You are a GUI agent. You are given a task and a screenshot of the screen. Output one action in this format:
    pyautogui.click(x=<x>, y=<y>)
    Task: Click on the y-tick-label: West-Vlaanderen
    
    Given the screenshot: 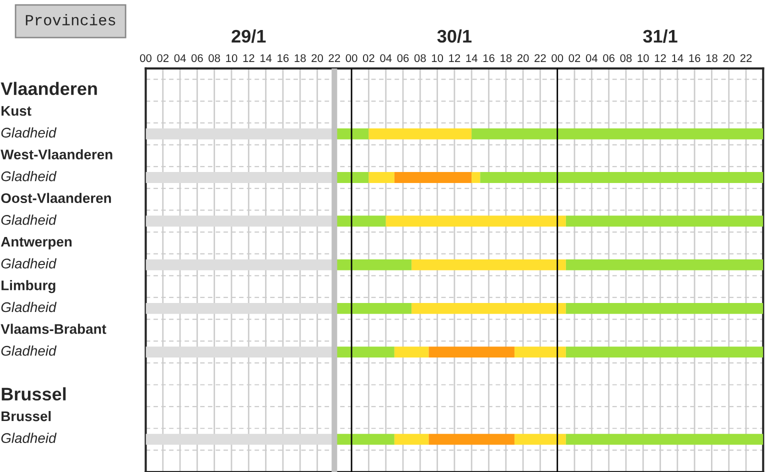 What is the action you would take?
    pyautogui.click(x=56, y=154)
    